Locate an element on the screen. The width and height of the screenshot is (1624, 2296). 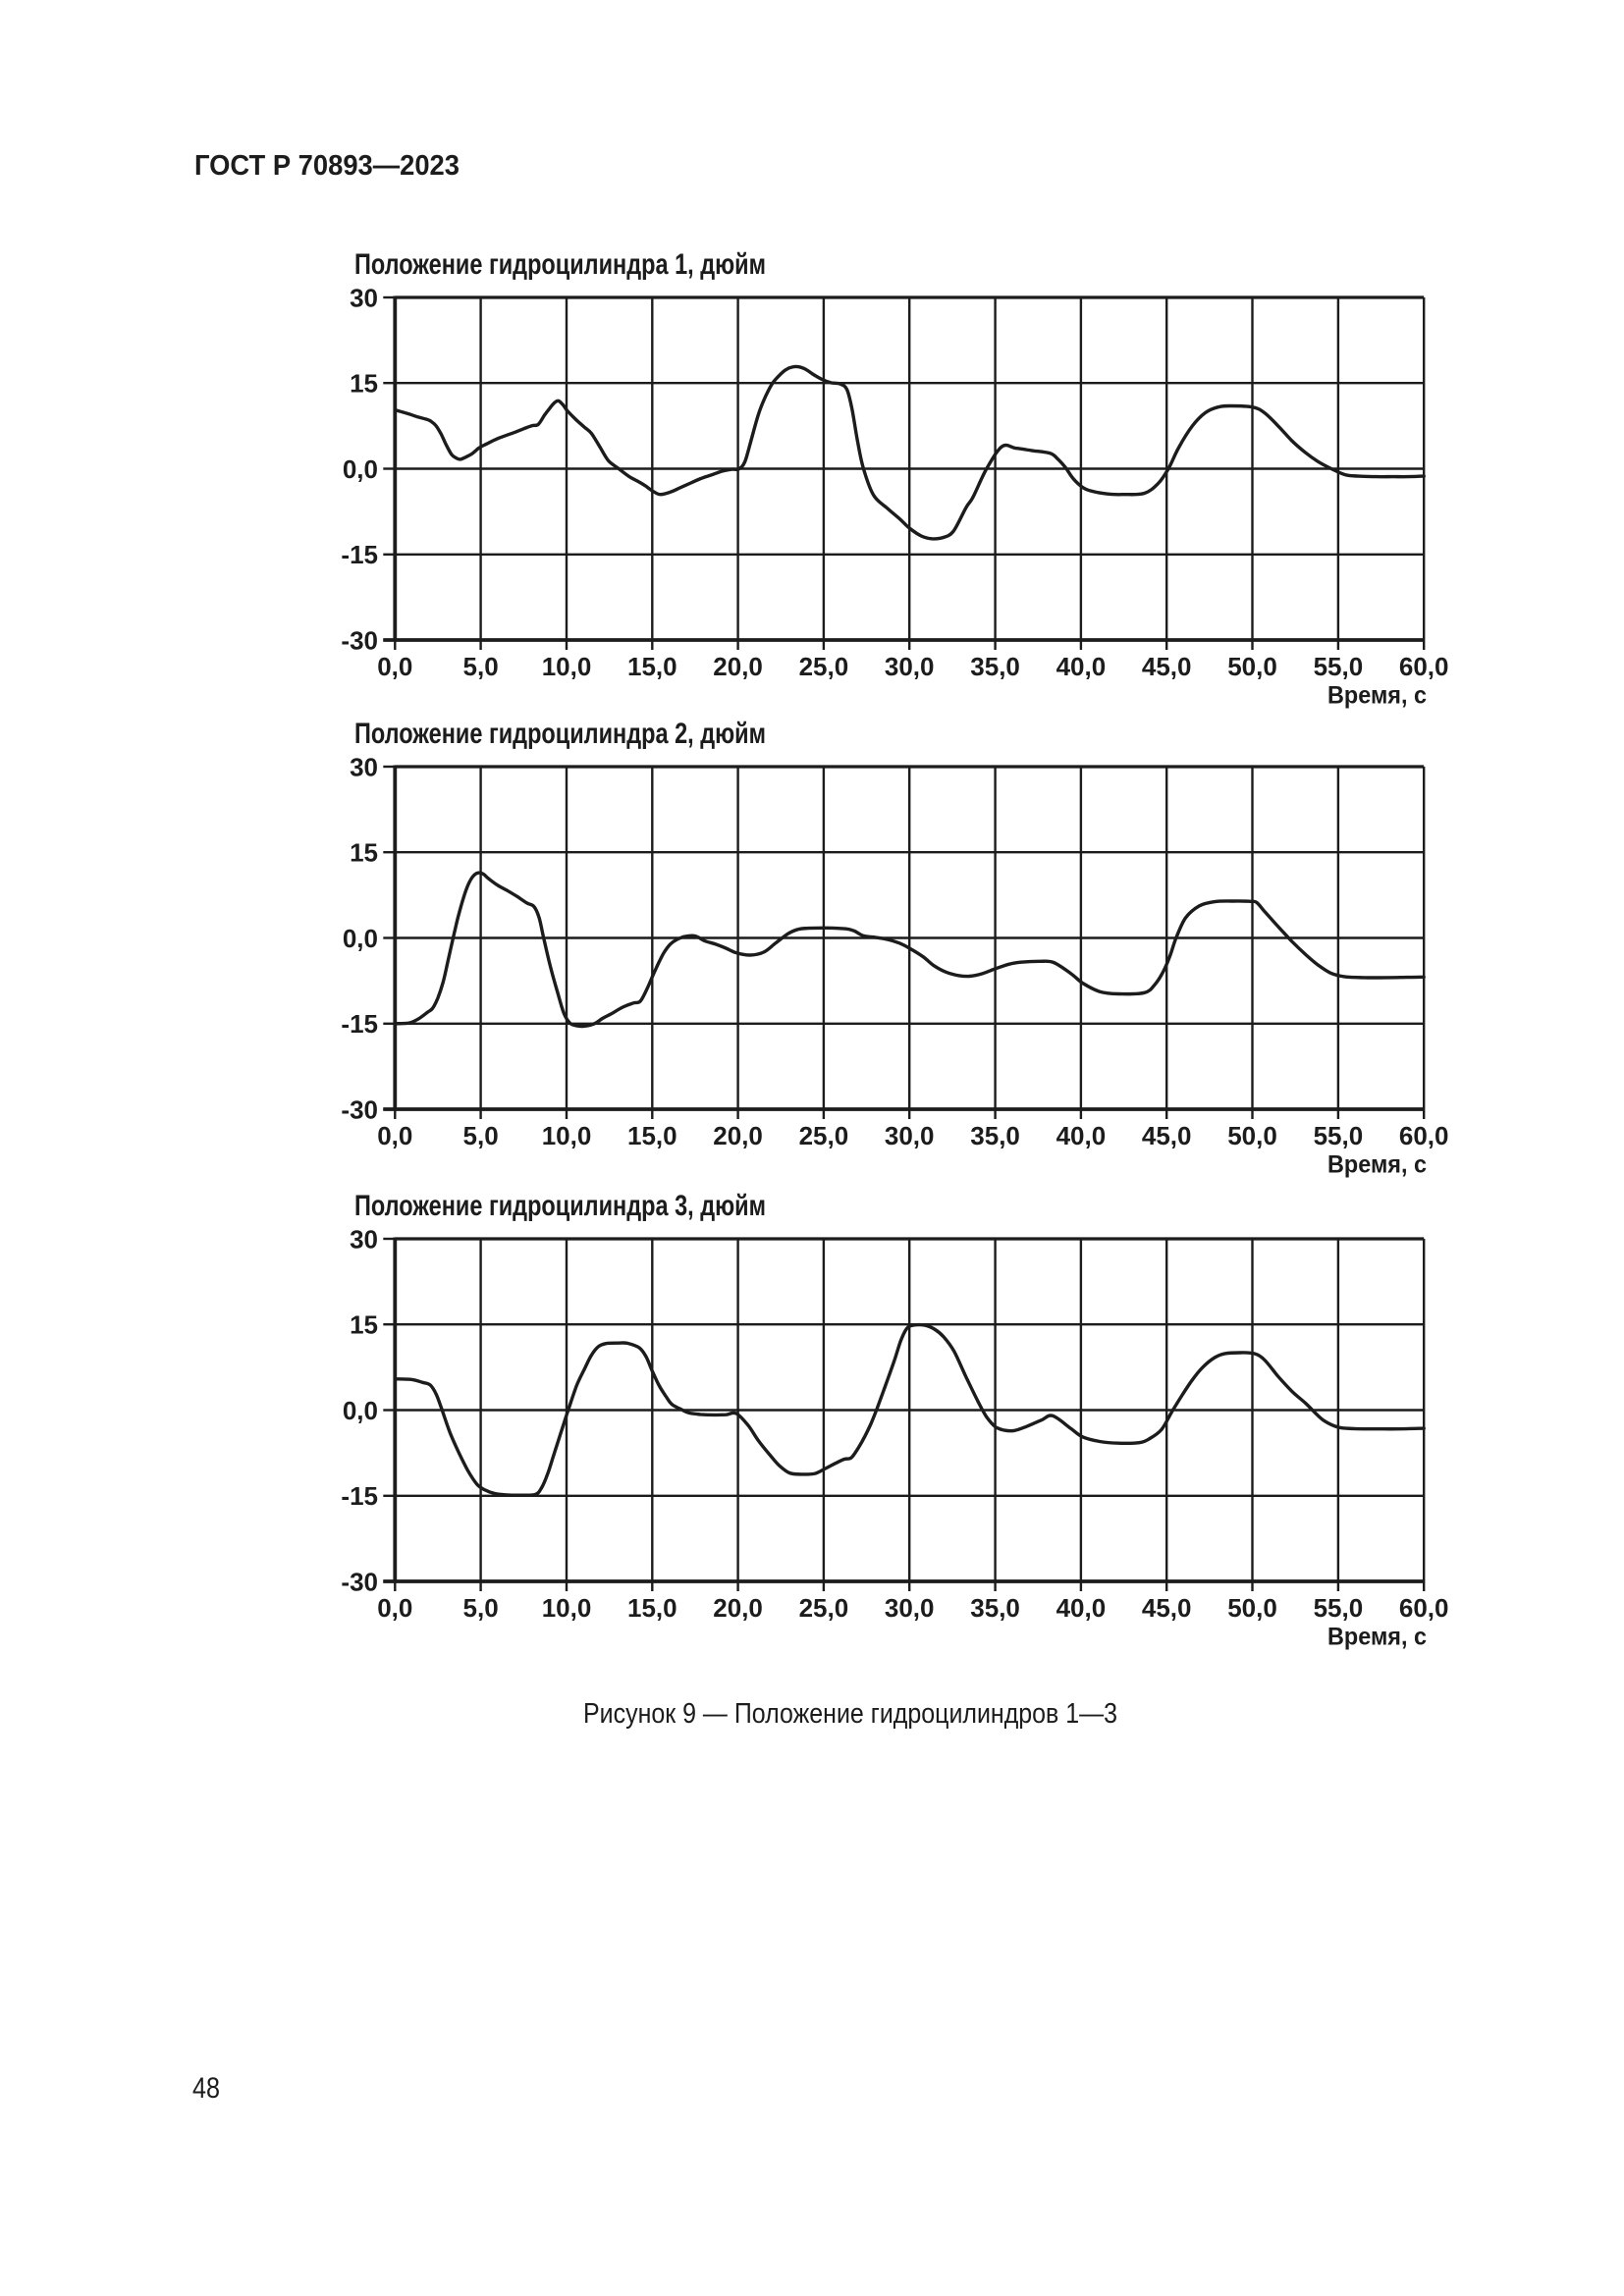
svg-text:Положение гидроцилиндра 3, дюй: Положение гидроцилиндра 3, дюйм is located at coordinates (560, 1206).